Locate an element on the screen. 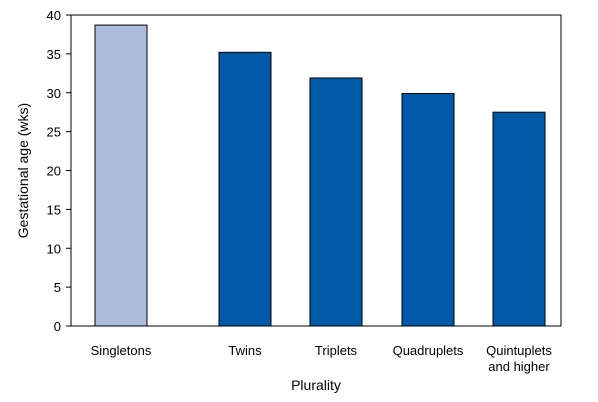 Image resolution: width=598 pixels, height=402 pixels. x-tick-label: Triplets is located at coordinates (336, 350).